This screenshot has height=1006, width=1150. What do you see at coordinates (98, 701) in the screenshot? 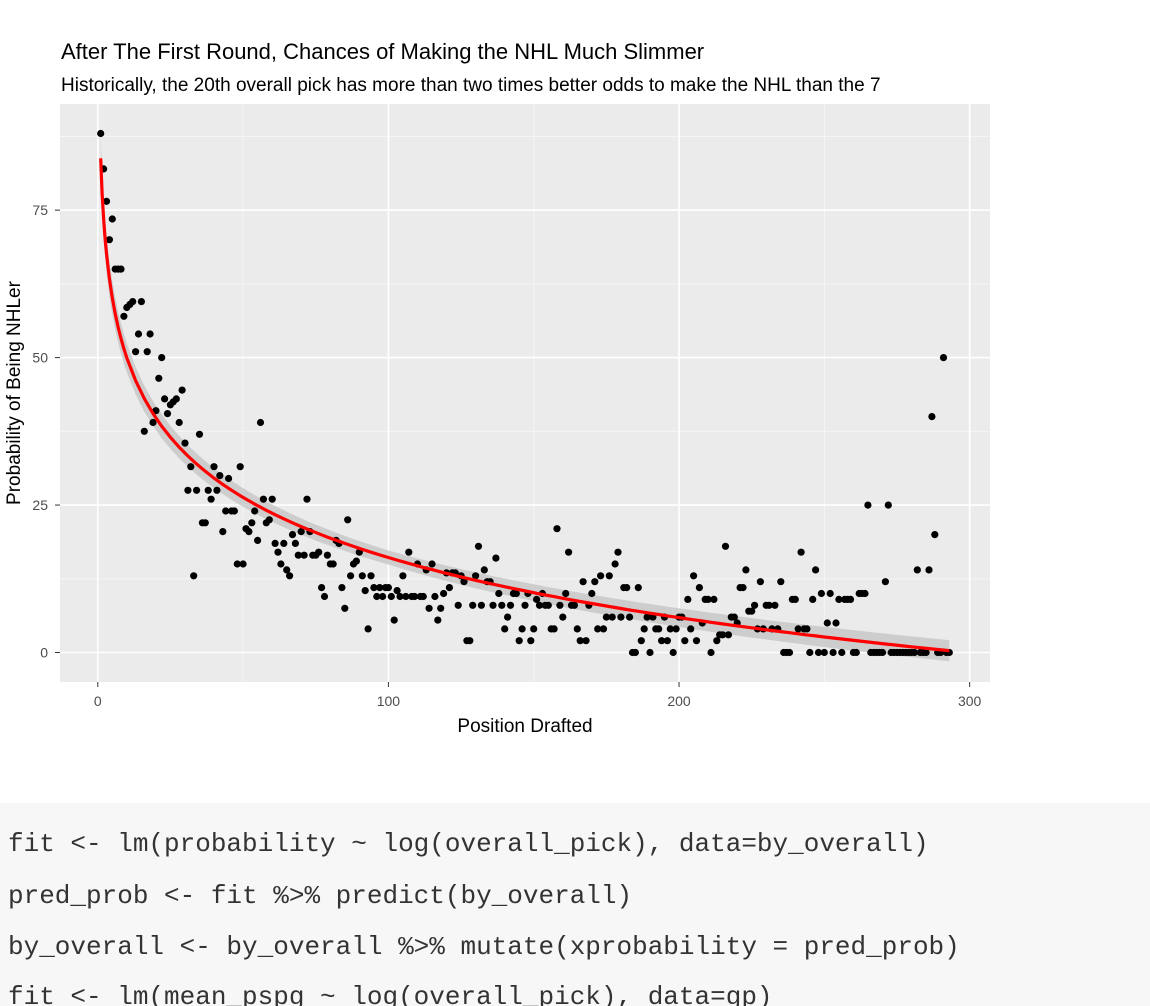
I see `x-tick-label: 0` at bounding box center [98, 701].